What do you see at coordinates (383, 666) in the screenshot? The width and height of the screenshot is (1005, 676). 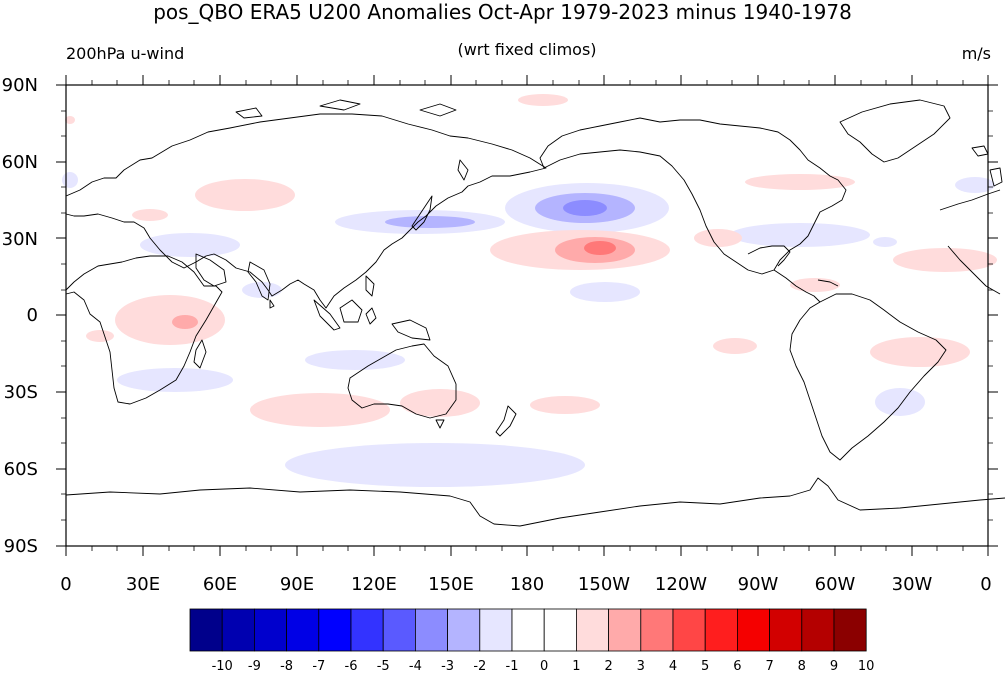 I see `colorbar-tick-label: -5` at bounding box center [383, 666].